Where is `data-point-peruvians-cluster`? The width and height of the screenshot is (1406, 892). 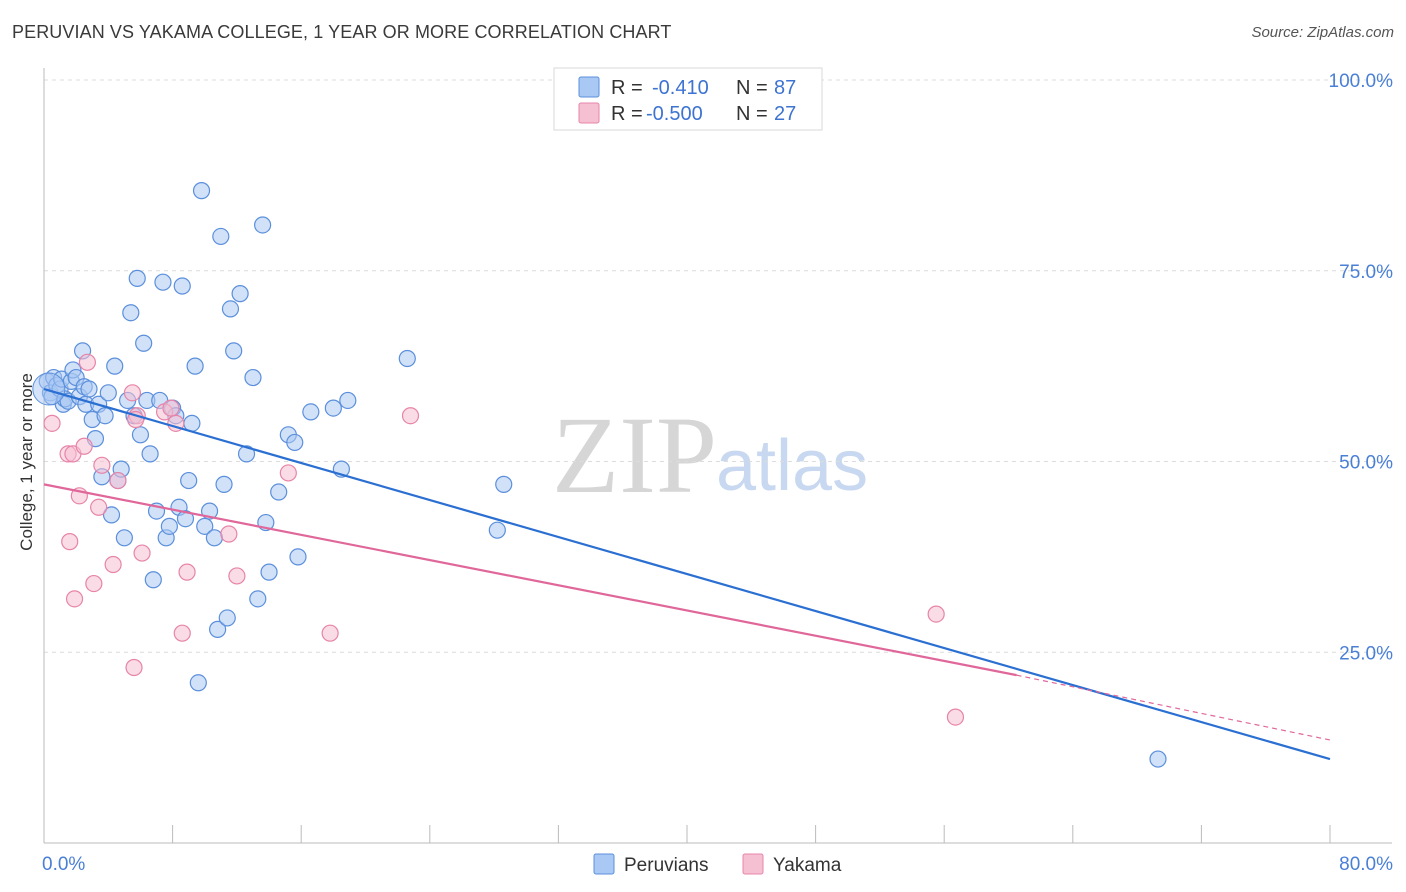 data-point-peruvians-cluster is located at coordinates (49, 389).